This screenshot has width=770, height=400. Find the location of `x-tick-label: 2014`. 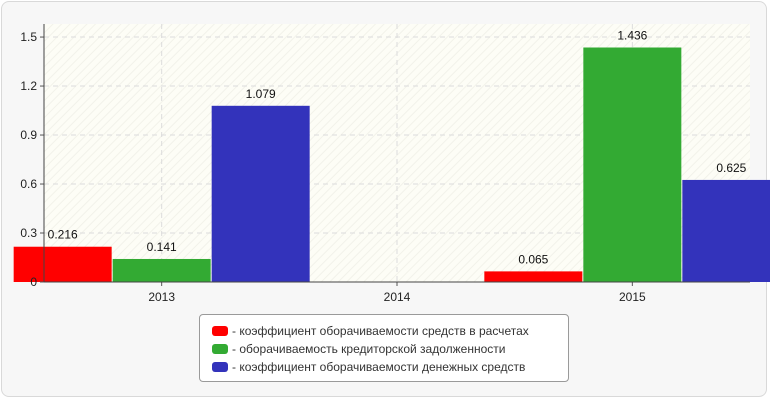

x-tick-label: 2014 is located at coordinates (397, 297).